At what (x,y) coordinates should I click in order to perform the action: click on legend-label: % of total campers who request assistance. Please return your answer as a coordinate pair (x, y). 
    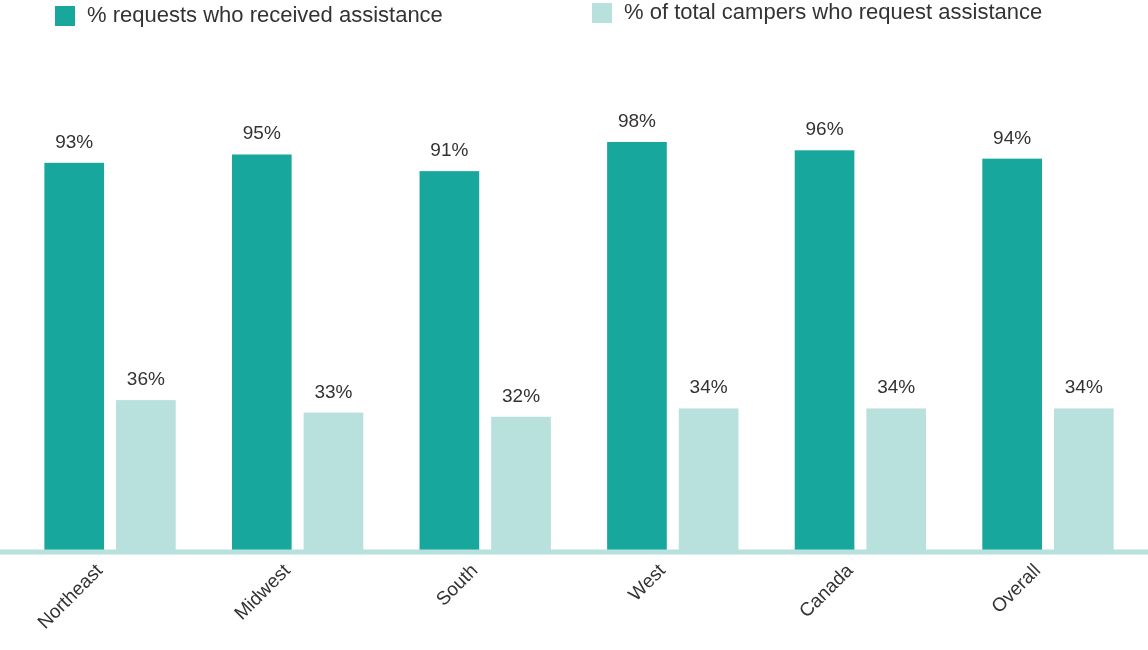
    Looking at the image, I should click on (833, 12).